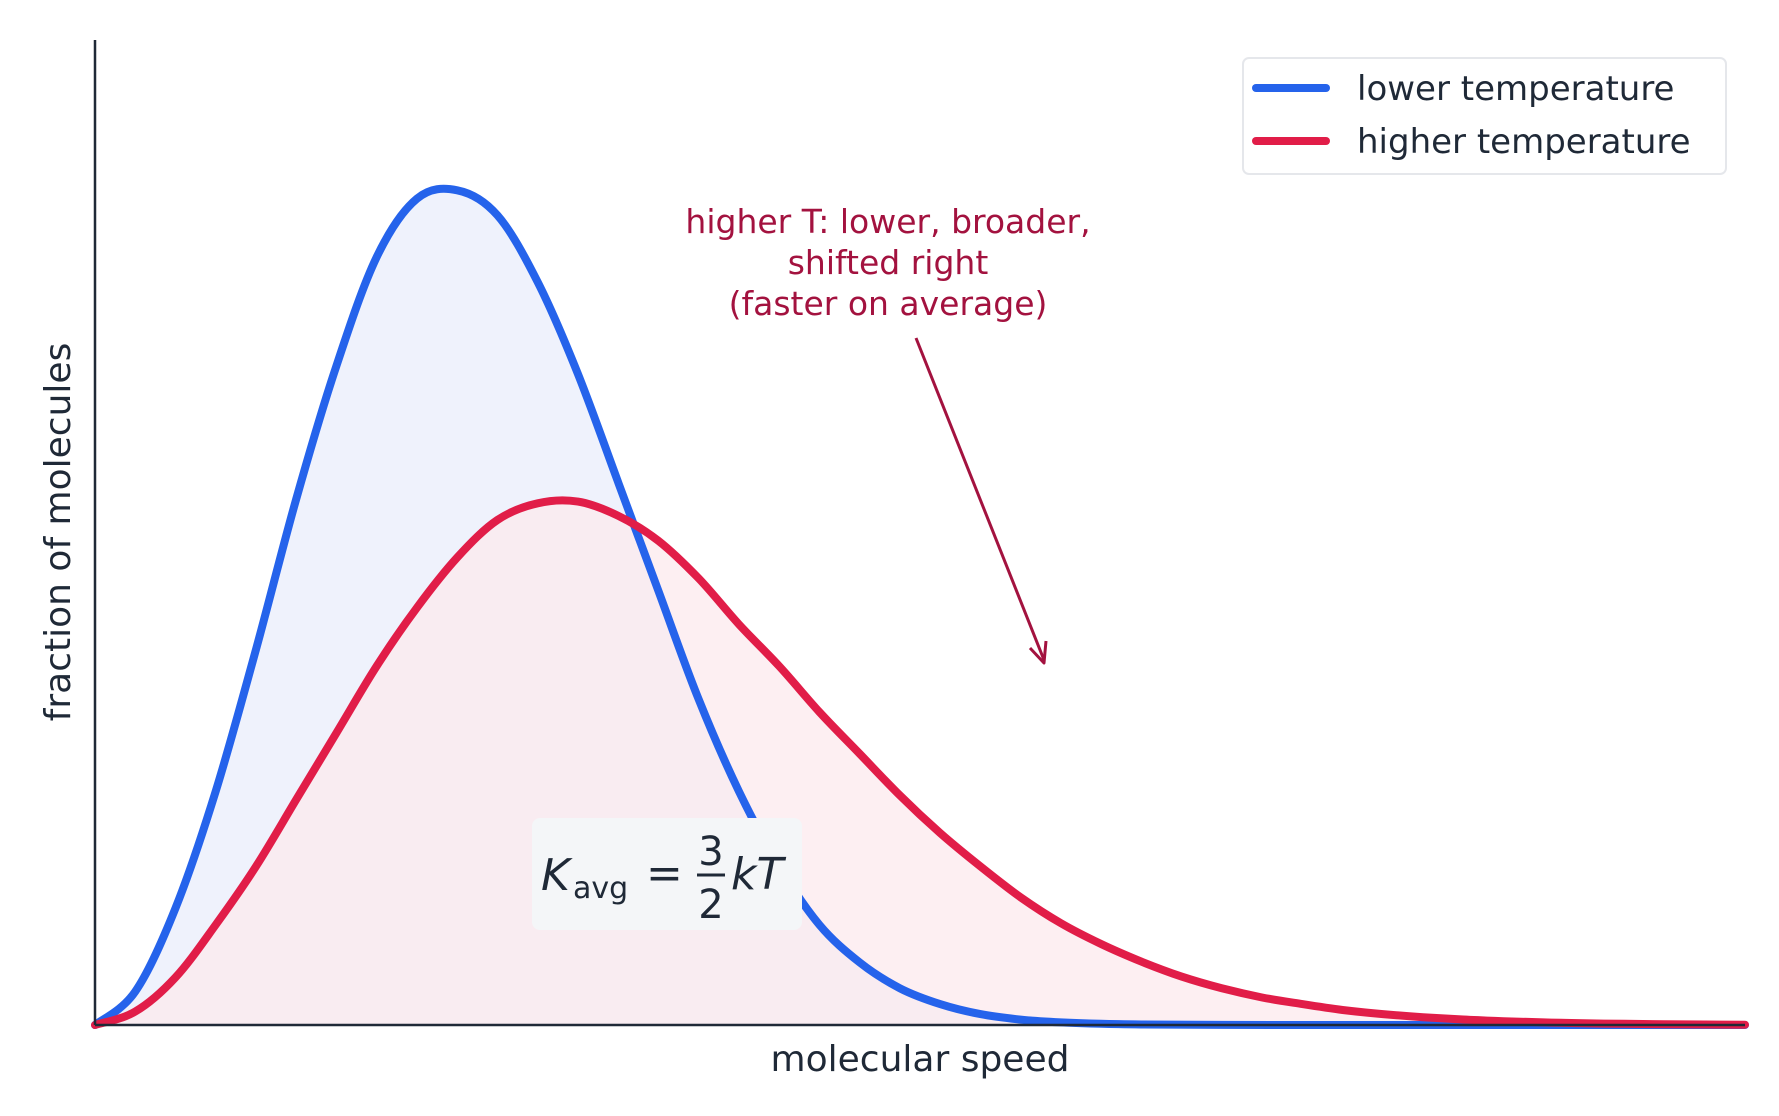 The height and width of the screenshot is (1116, 1779). I want to click on formula-equals: =, so click(664, 873).